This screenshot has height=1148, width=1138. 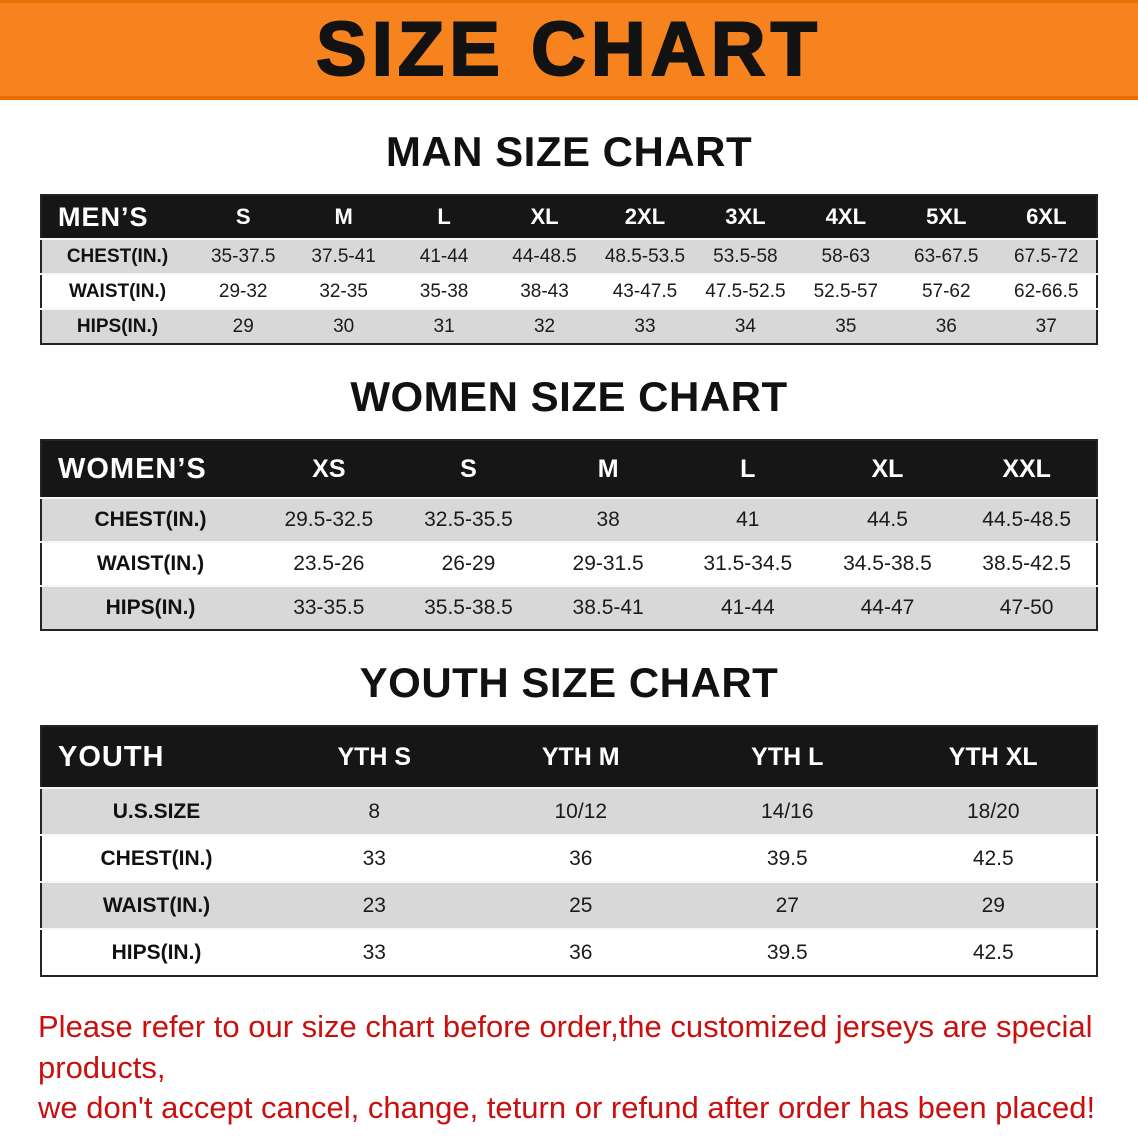 I want to click on table-cell: 34.5-38.5, so click(x=887, y=564).